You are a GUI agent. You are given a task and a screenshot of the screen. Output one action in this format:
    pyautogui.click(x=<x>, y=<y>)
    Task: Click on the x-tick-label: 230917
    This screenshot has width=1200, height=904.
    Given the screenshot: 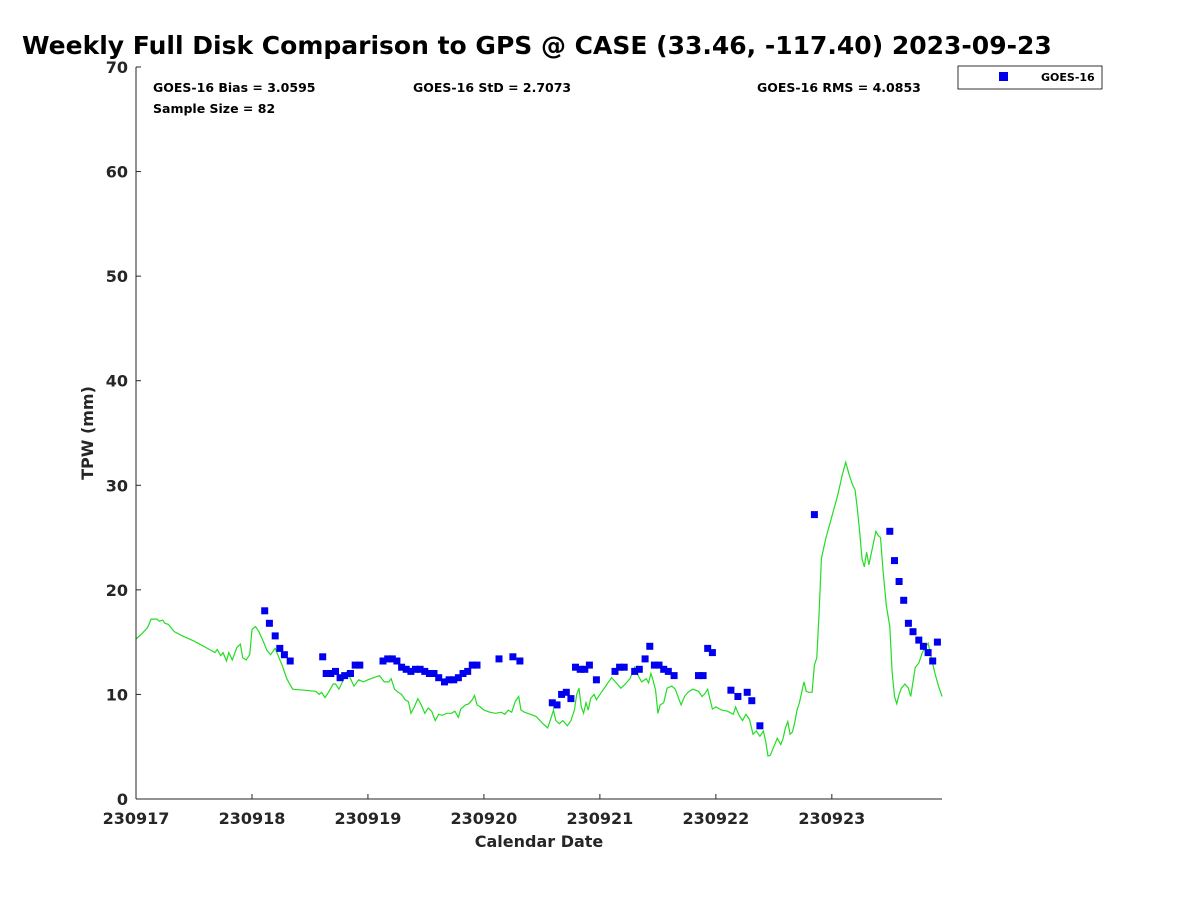 What is the action you would take?
    pyautogui.click(x=136, y=818)
    